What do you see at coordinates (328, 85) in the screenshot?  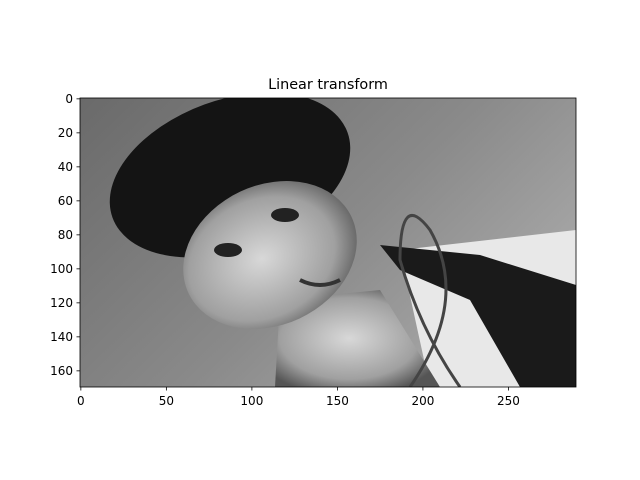 I see `chart-title: Linear transform` at bounding box center [328, 85].